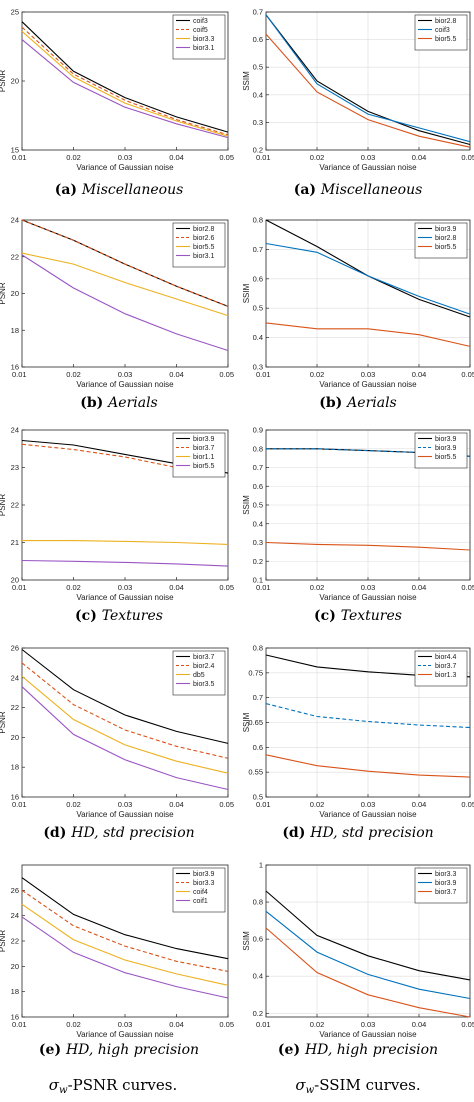 This screenshot has width=474, height=1102. What do you see at coordinates (88, 616) in the screenshot?
I see `caption-label: (c)` at bounding box center [88, 616].